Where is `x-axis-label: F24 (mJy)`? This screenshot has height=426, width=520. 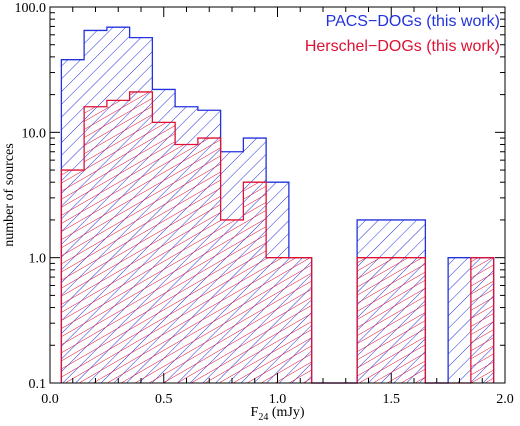 x-axis-label: F24 (mJy) is located at coordinates (278, 414).